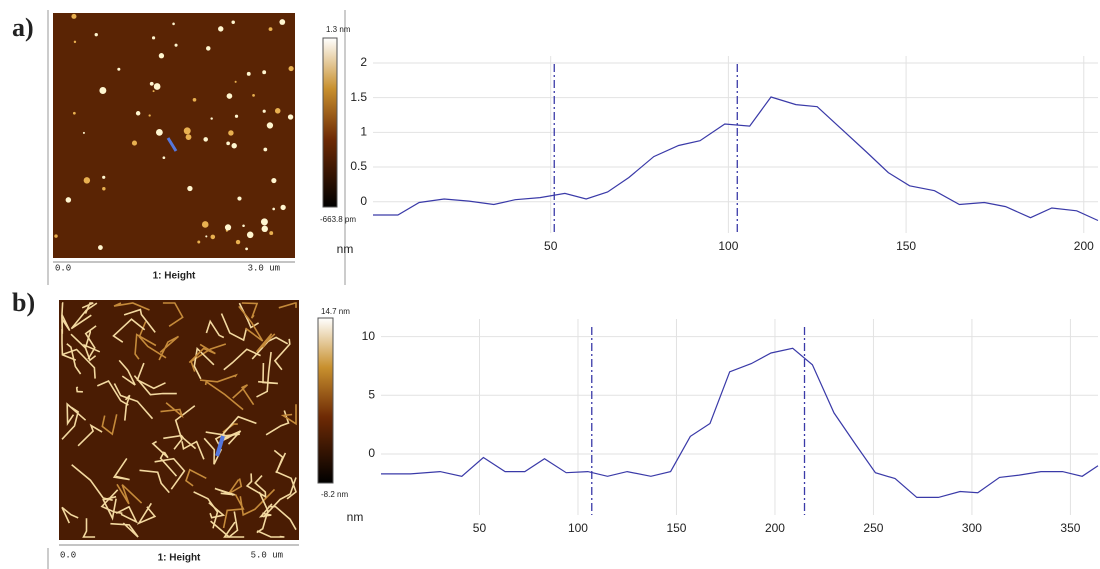 The width and height of the screenshot is (1100, 569). What do you see at coordinates (264, 268) in the screenshot?
I see `image-x-end: 3.0 um` at bounding box center [264, 268].